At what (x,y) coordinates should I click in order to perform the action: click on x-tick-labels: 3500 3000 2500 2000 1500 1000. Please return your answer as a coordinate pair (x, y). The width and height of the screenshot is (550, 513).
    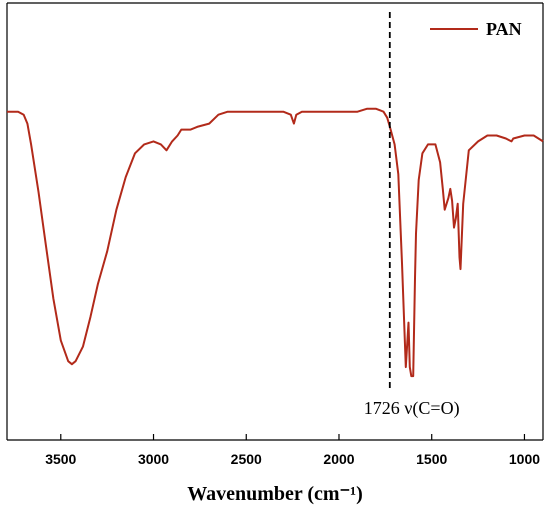
    Looking at the image, I should click on (292, 459).